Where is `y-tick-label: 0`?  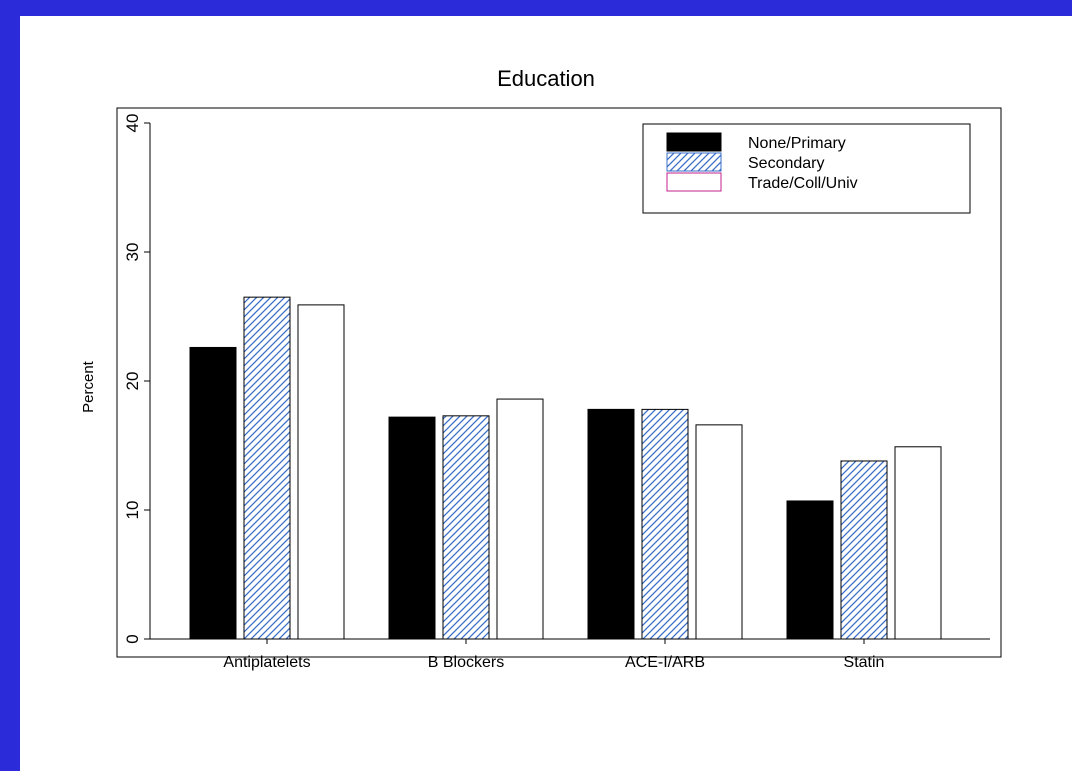
y-tick-label: 0 is located at coordinates (132, 638).